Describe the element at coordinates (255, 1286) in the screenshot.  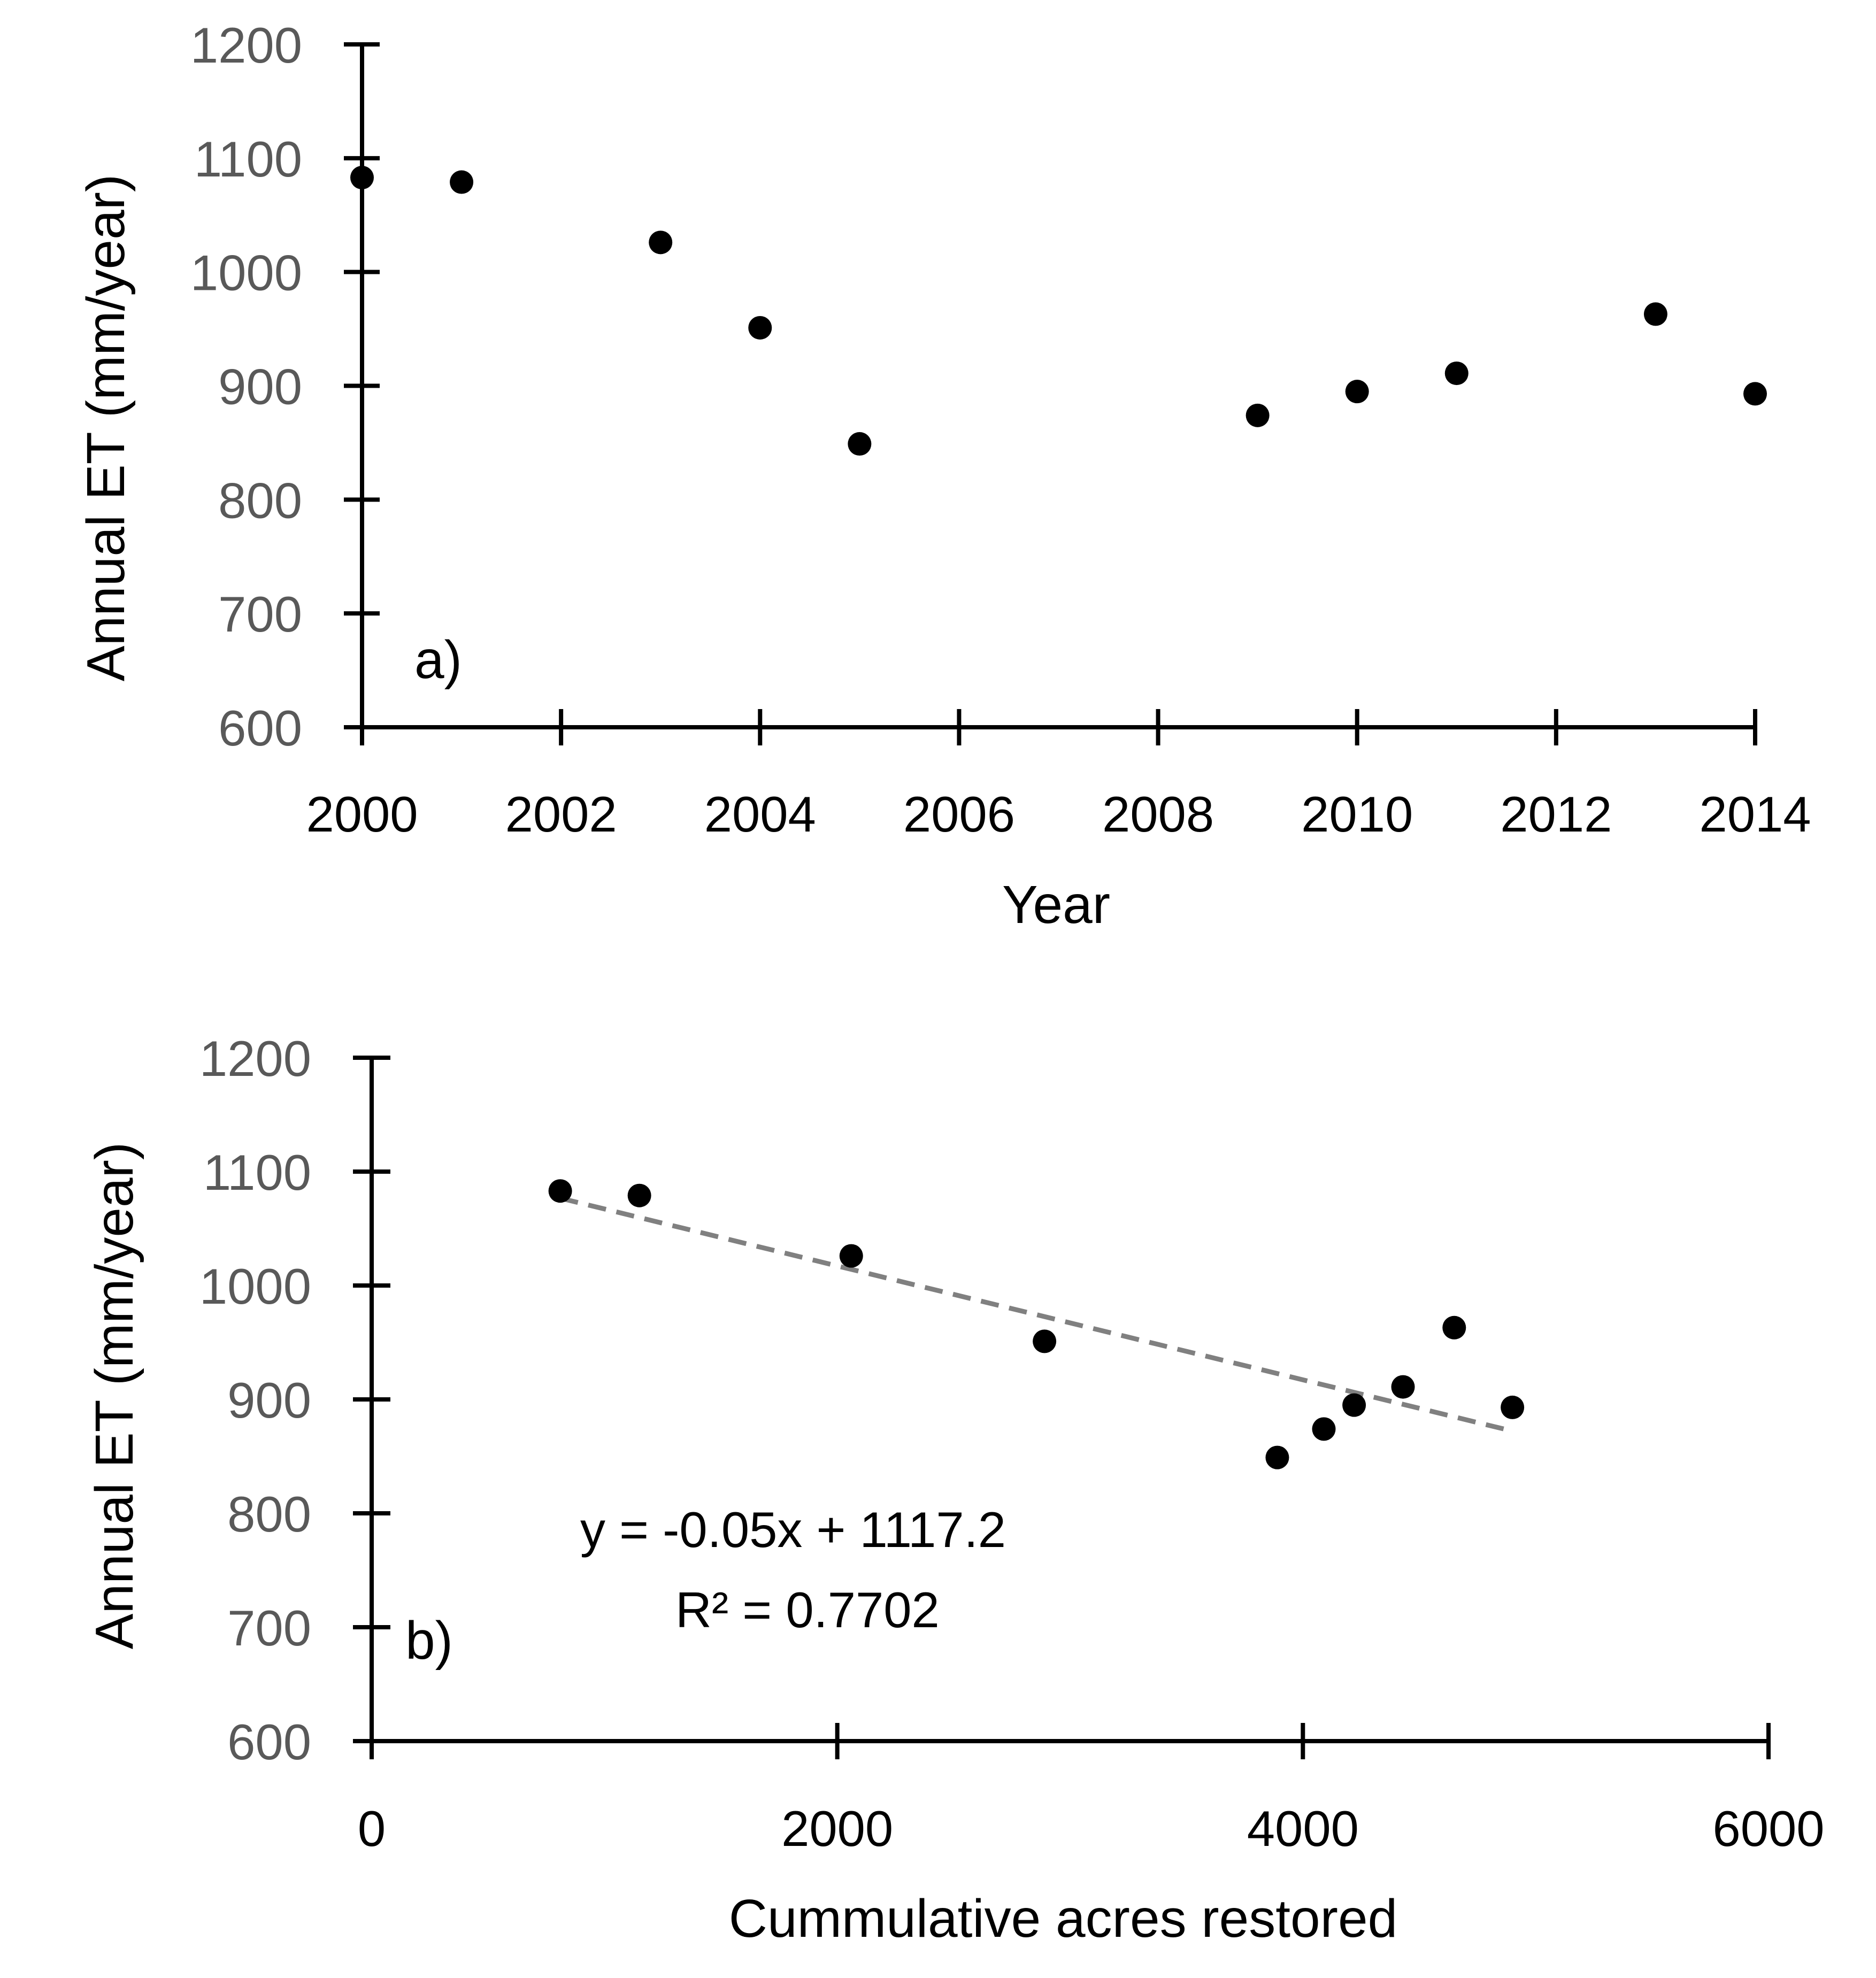
I see `b-y-tick-label: 1000` at that location.